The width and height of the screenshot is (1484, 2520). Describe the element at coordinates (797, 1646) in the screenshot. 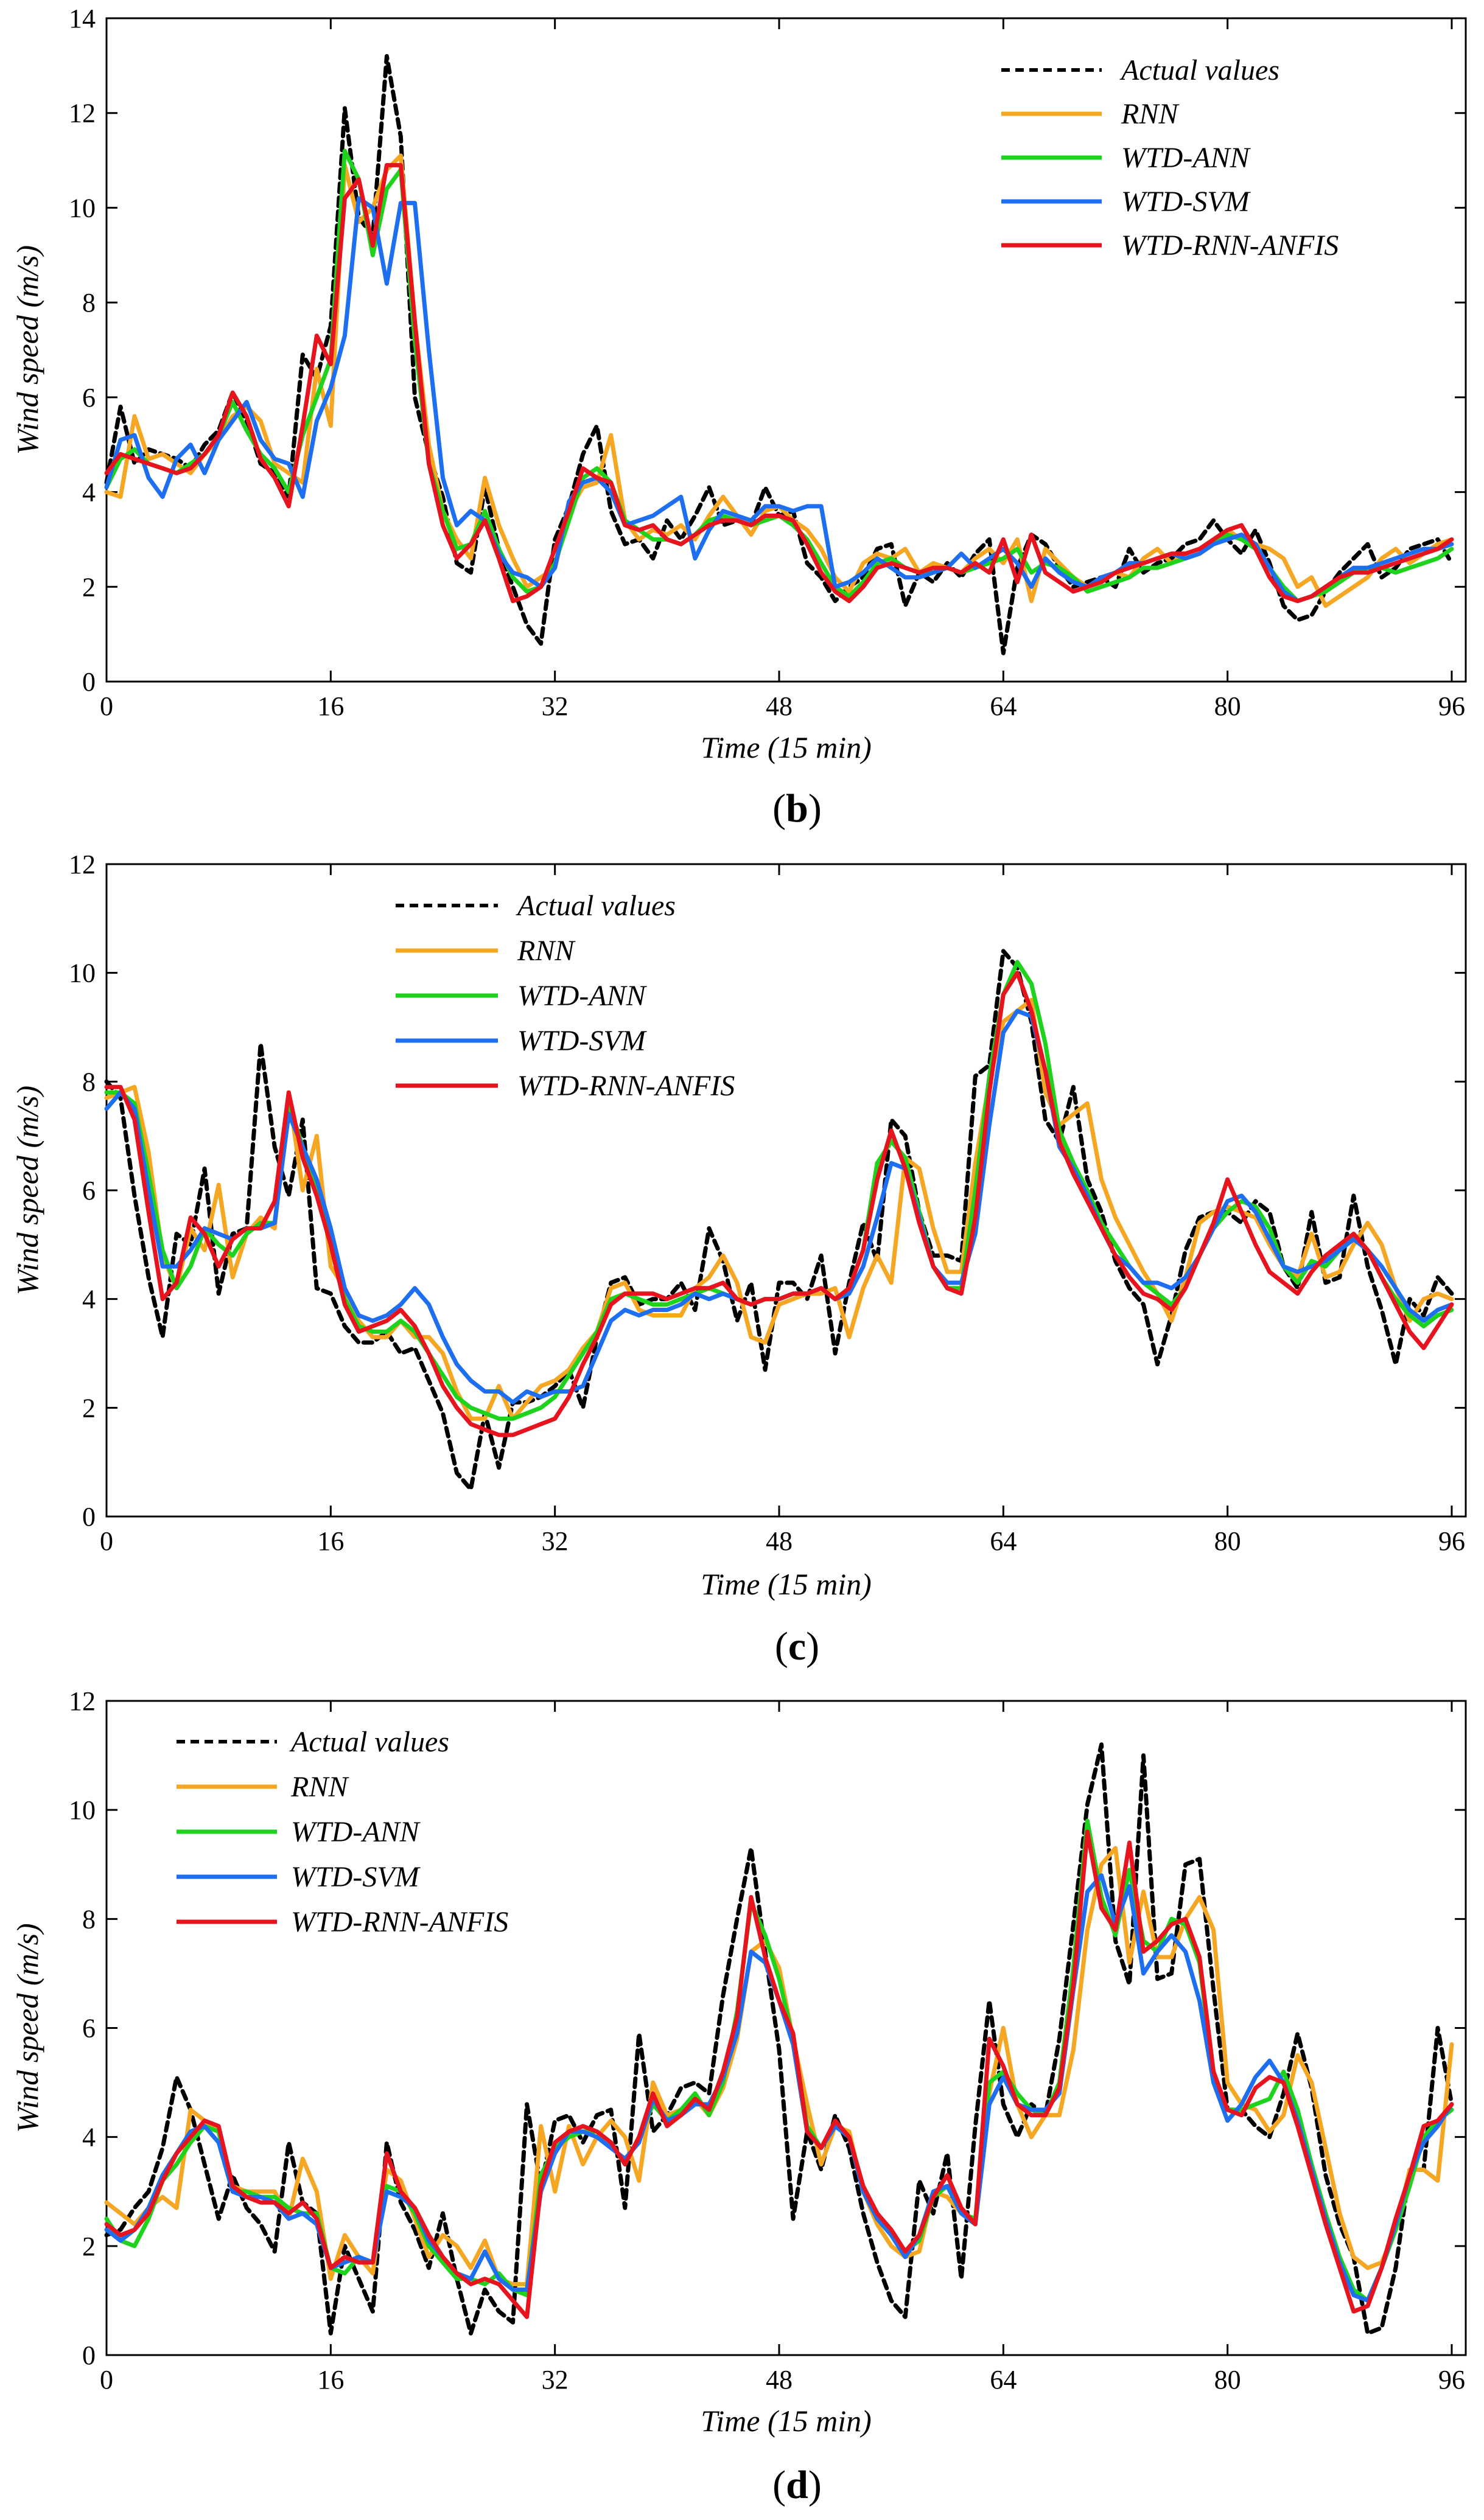

I see `panel-label: (c)` at that location.